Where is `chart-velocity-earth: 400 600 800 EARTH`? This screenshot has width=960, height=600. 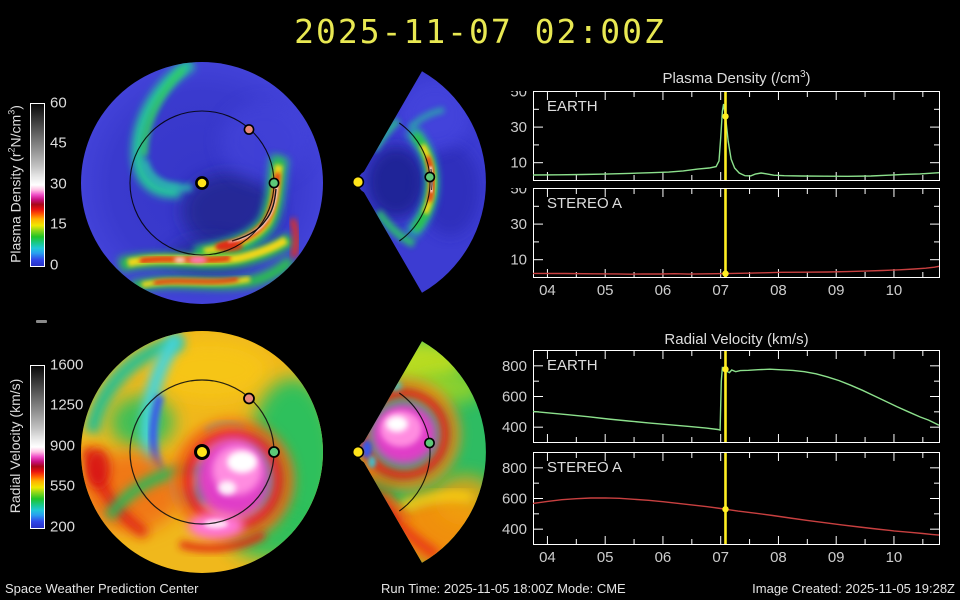
chart-velocity-earth: 400 600 800 EARTH is located at coordinates (723, 411).